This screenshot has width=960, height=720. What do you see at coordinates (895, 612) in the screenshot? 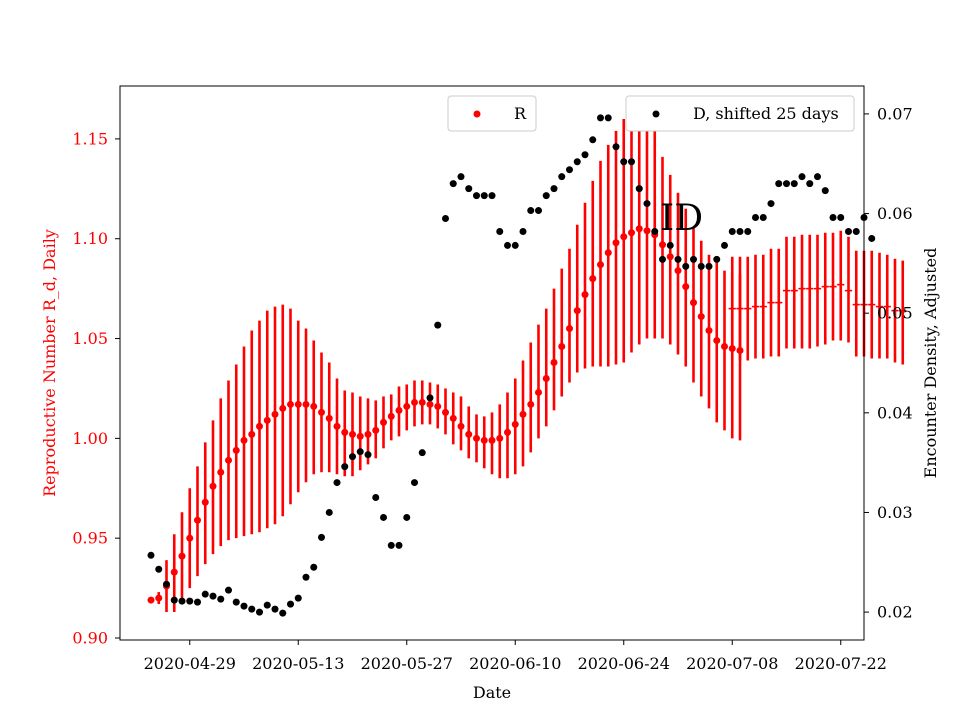
I see `y-right-tick-label: 0.02` at bounding box center [895, 612].